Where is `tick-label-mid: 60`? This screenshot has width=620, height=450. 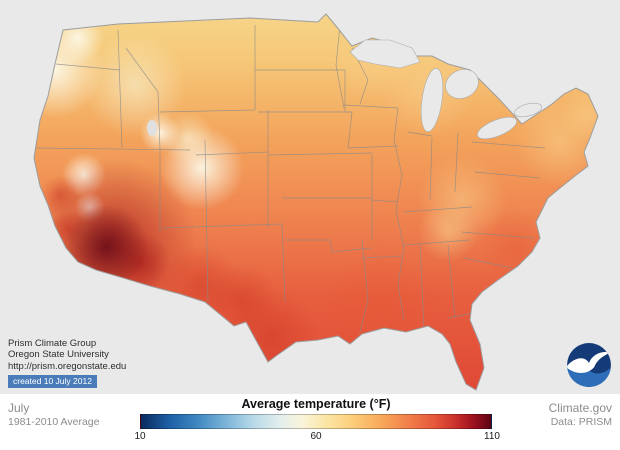
tick-label-mid: 60 is located at coordinates (316, 436).